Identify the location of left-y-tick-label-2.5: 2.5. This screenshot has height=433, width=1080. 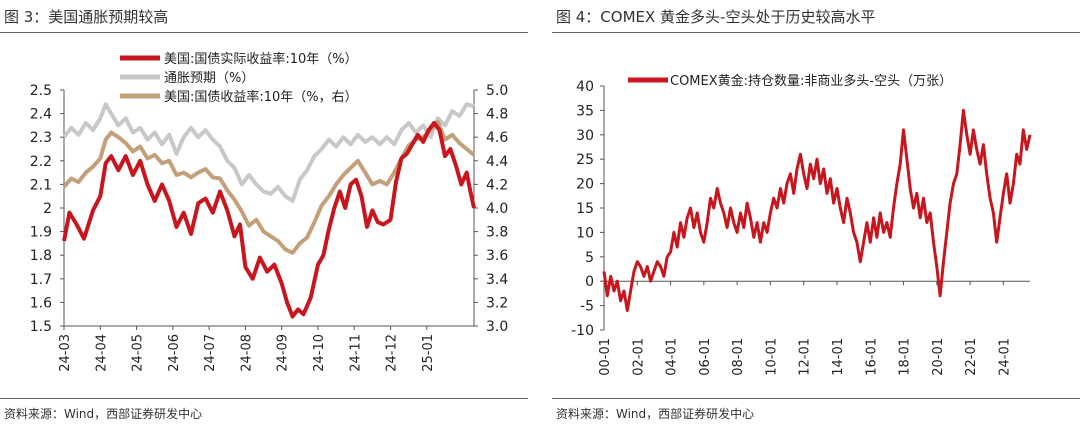
(41, 91).